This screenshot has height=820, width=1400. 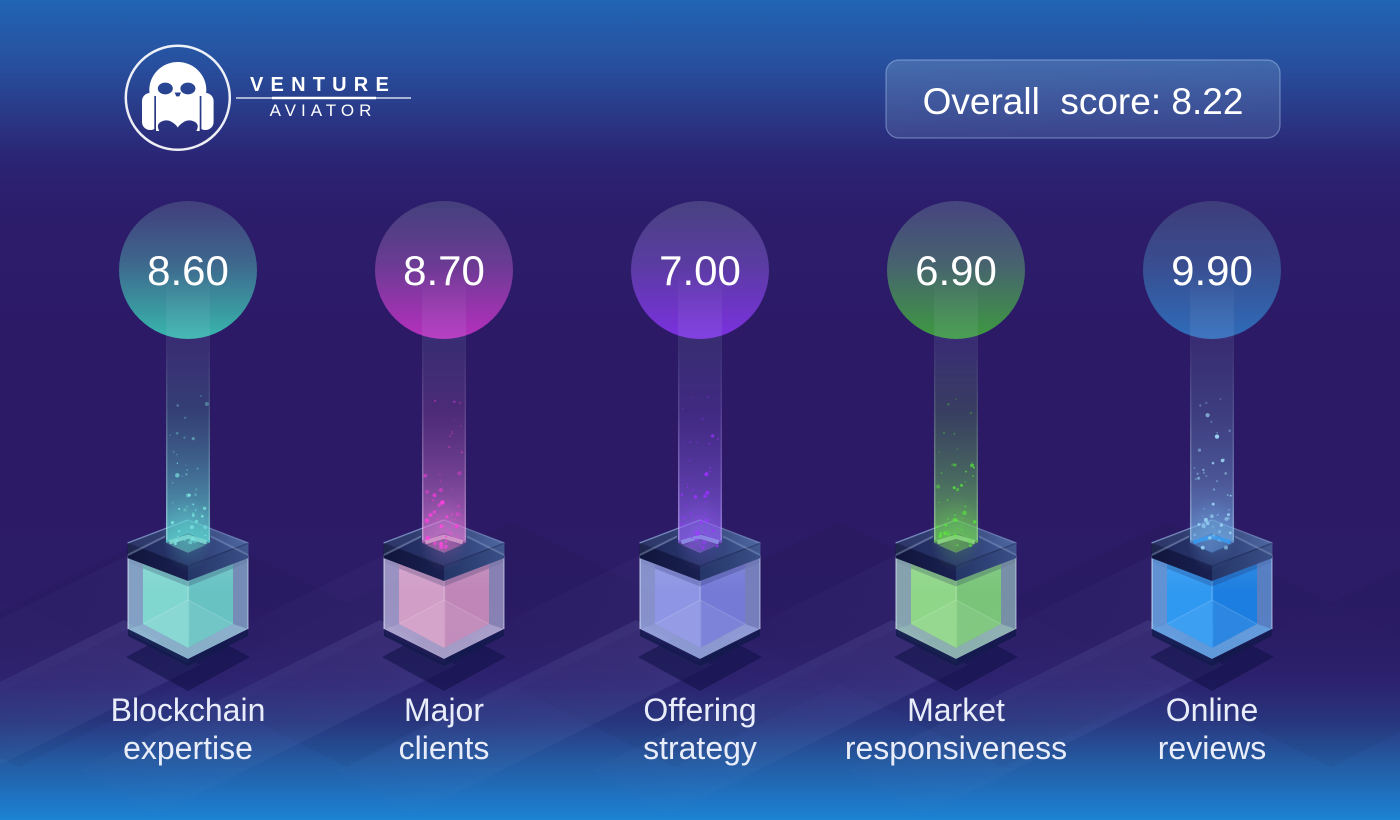 I want to click on svg-text: reviews, so click(x=1212, y=748).